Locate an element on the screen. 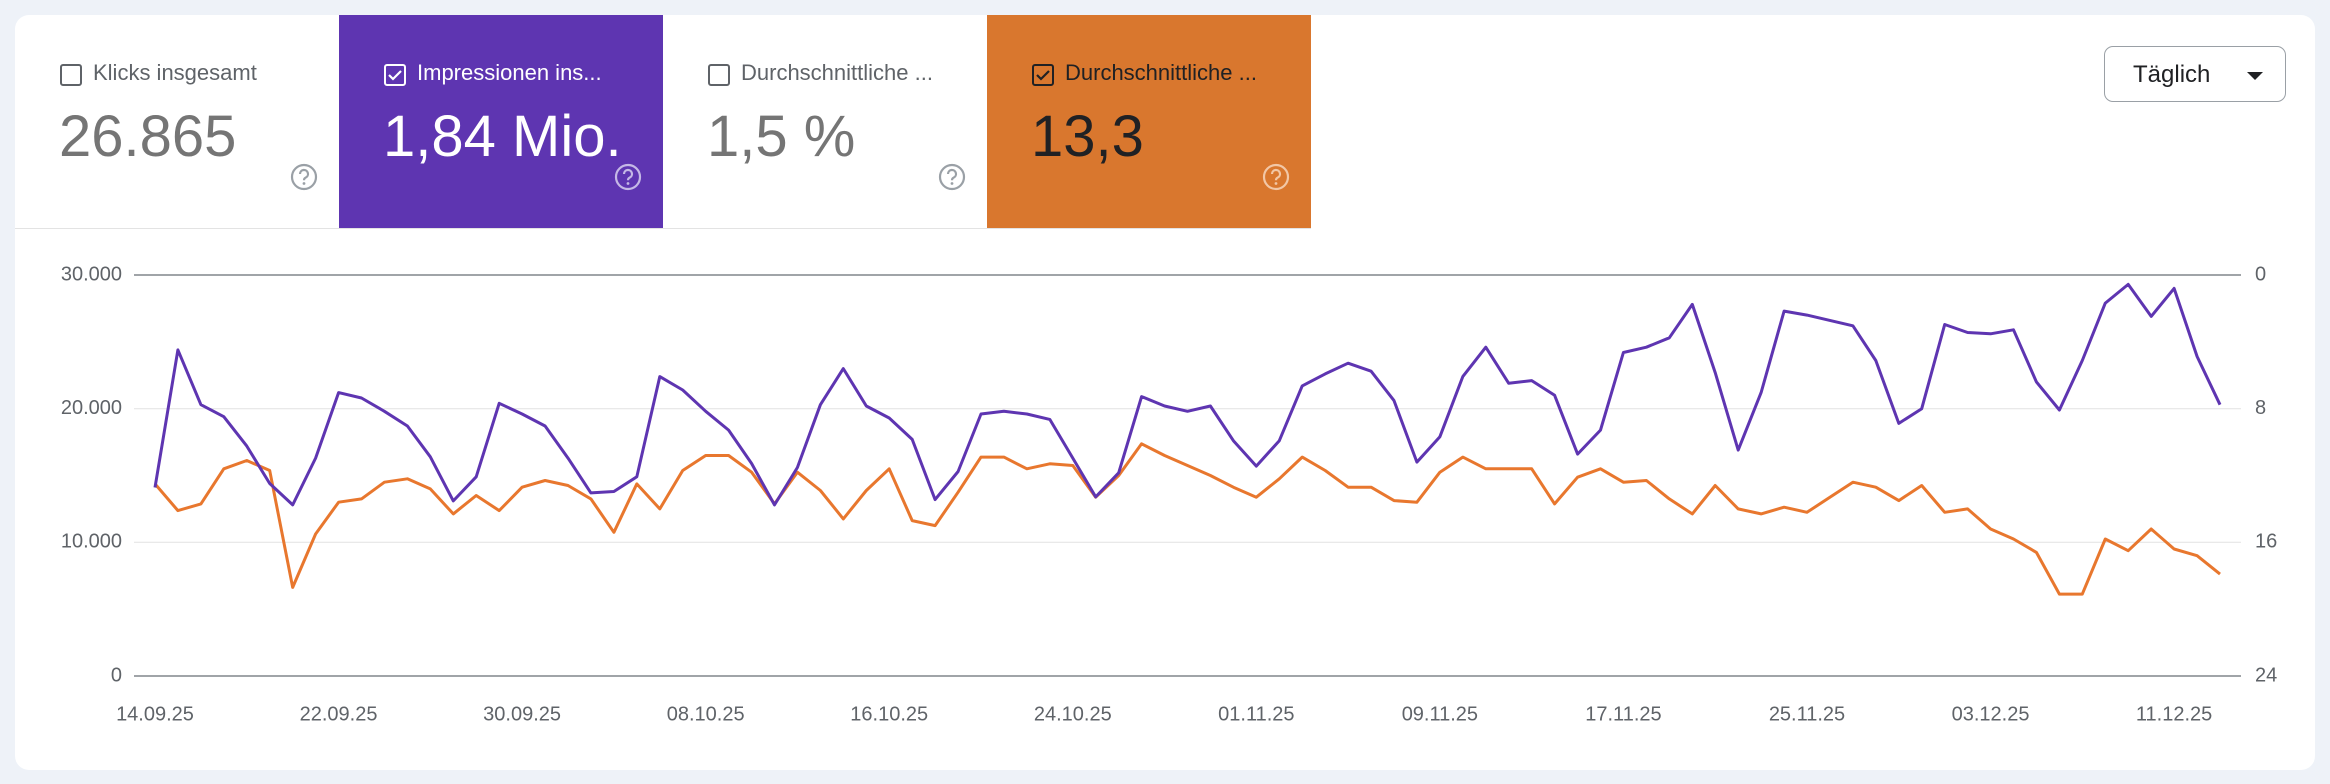 The image size is (2330, 784). metric-value: 13,3 is located at coordinates (1087, 136).